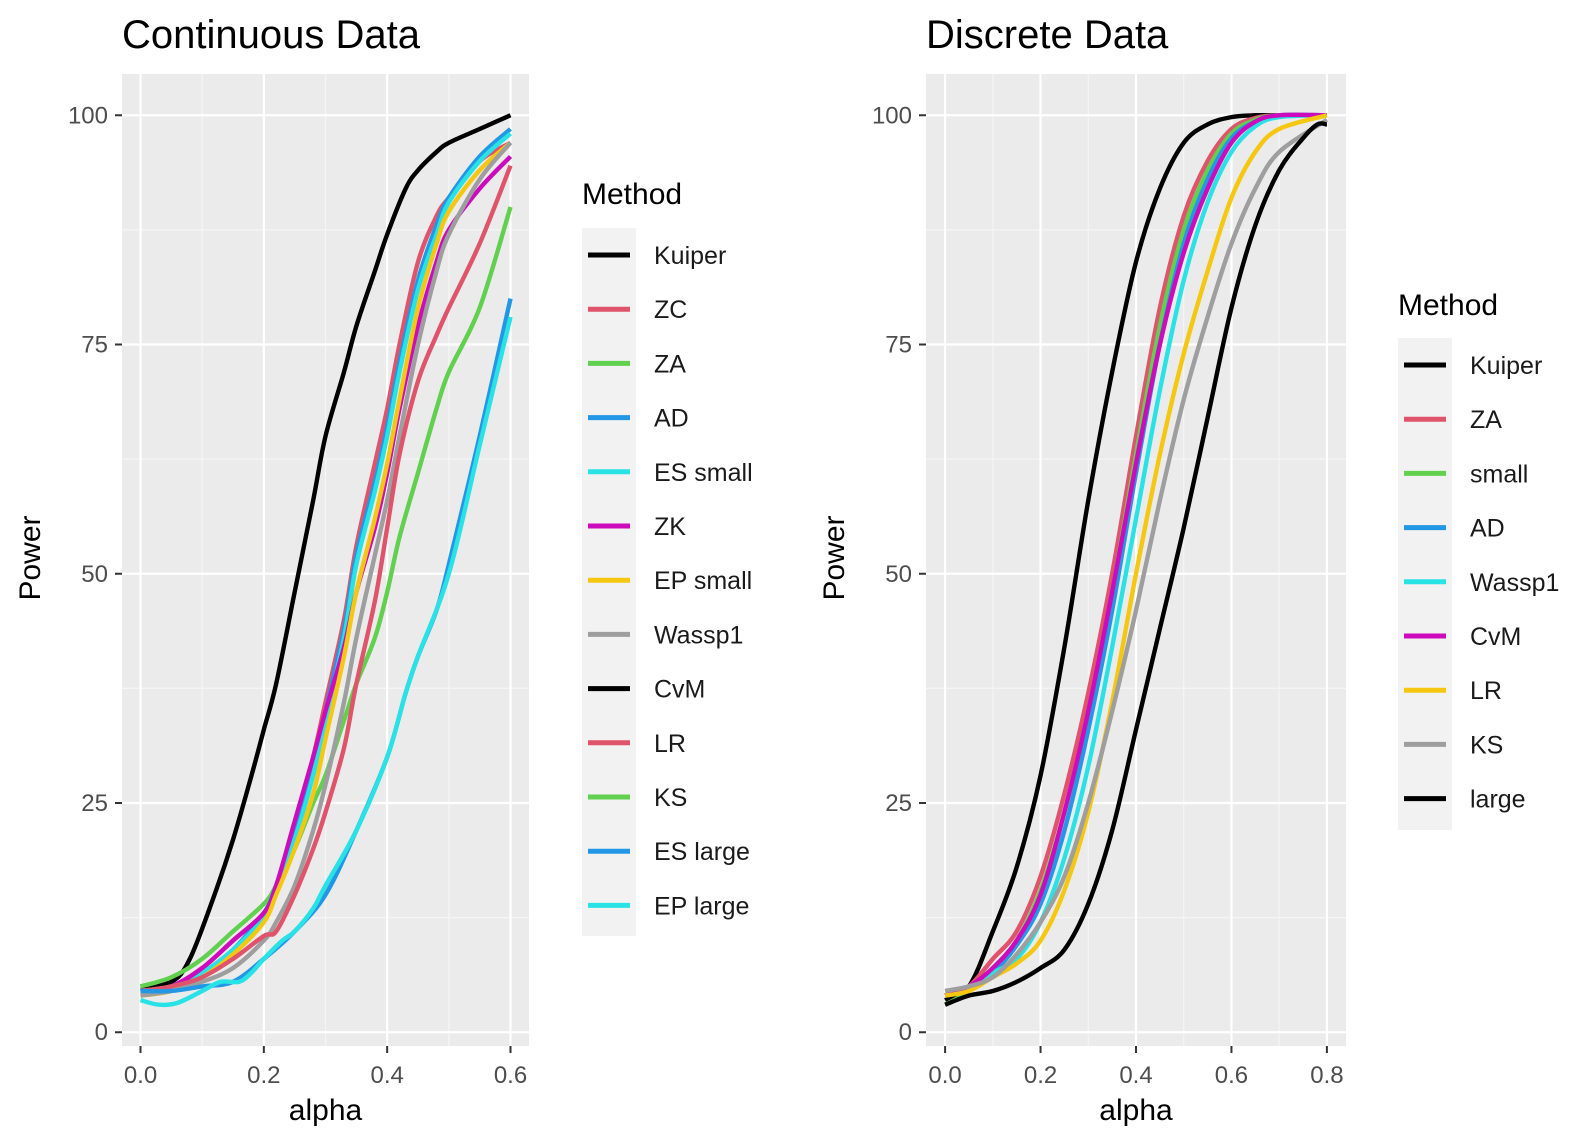  Describe the element at coordinates (1487, 529) in the screenshot. I see `right-legend-label: AD` at that location.